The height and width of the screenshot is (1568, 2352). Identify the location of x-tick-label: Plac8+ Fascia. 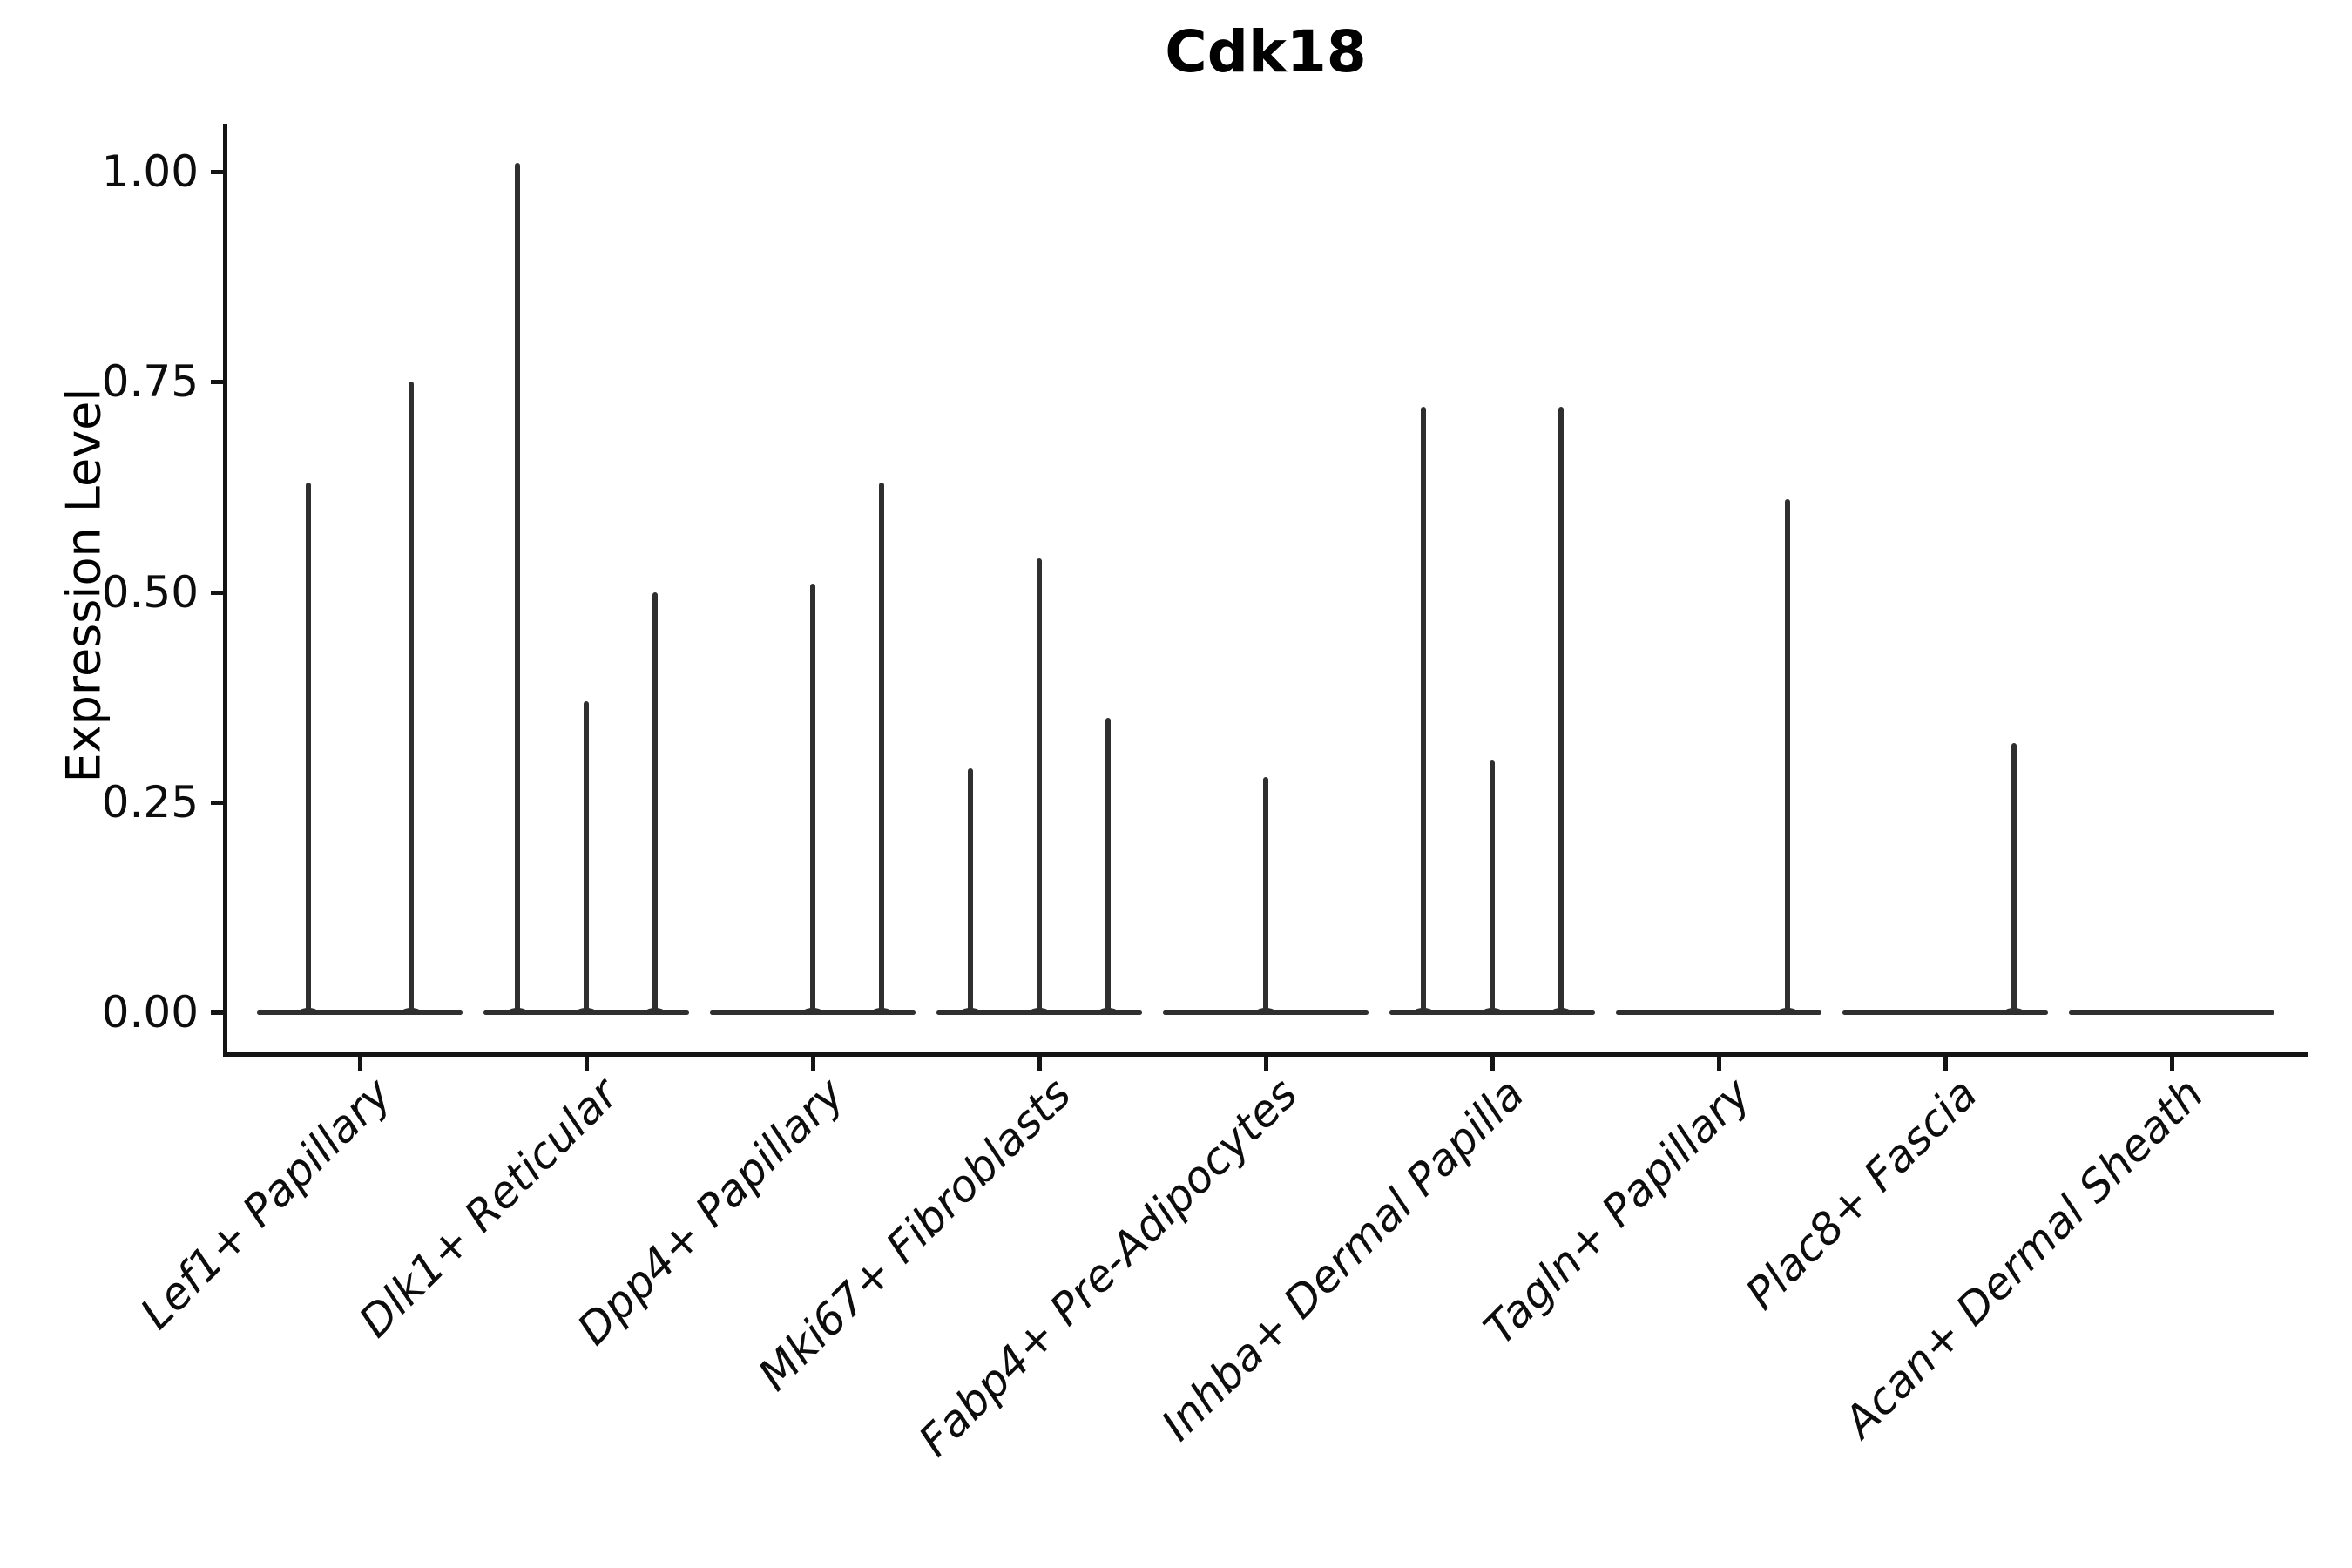
(1861, 1194).